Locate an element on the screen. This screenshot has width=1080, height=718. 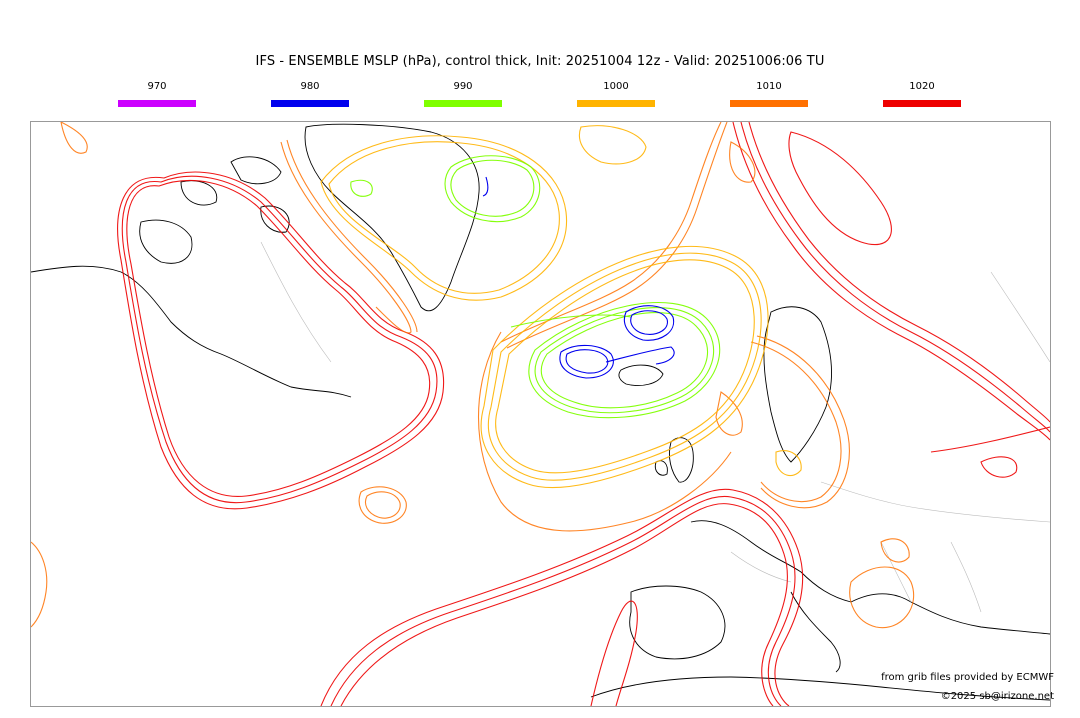
legend-label: 990 is located at coordinates (463, 86).